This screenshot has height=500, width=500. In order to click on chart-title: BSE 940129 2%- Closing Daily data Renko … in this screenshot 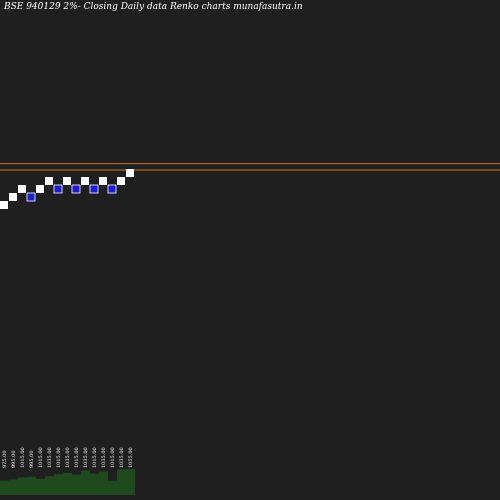, I will do `click(153, 7)`.